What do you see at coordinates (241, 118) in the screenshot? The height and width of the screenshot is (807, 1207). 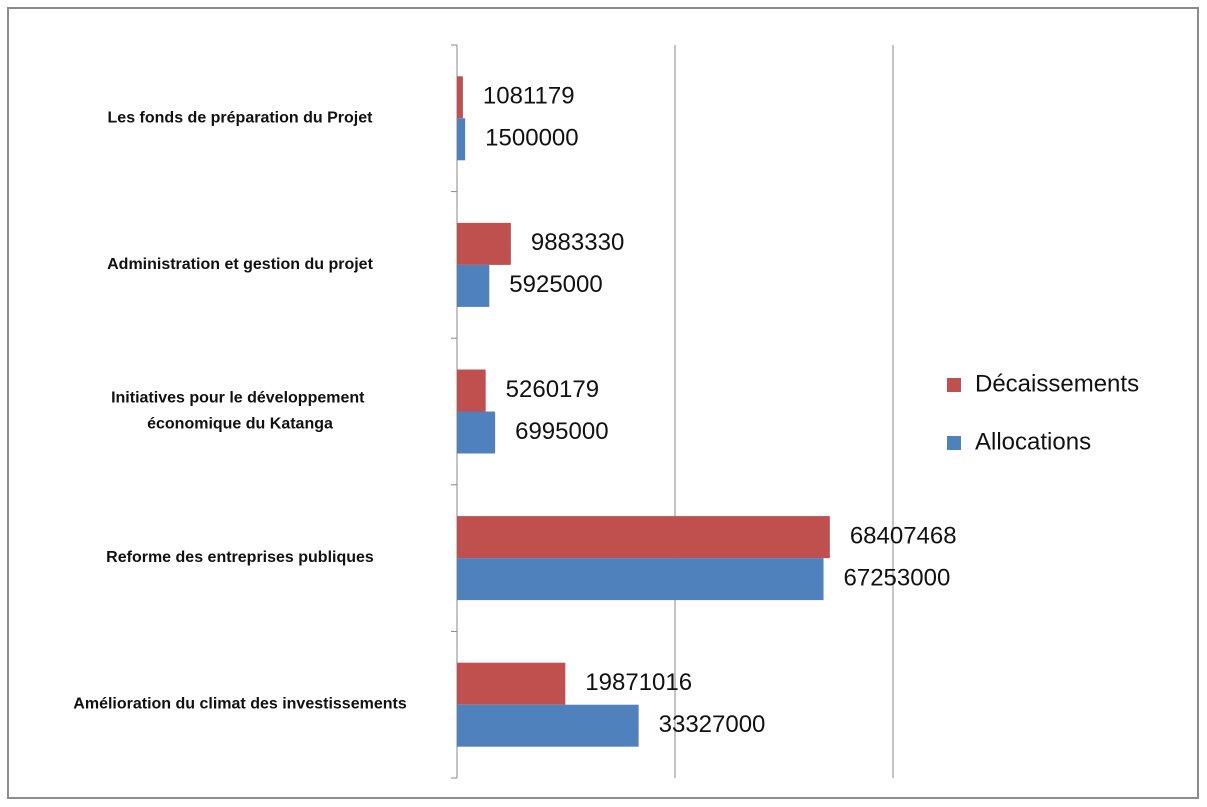 I see `y-tick-label: Les fonds de préparation du Projet` at bounding box center [241, 118].